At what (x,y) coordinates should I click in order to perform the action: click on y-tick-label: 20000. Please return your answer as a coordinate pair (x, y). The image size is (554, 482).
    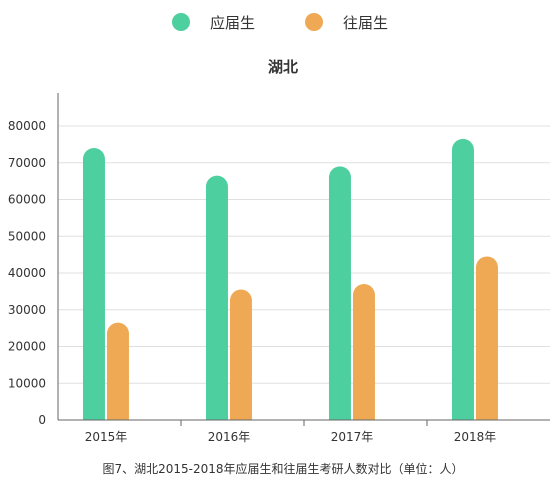
    Looking at the image, I should click on (27, 347).